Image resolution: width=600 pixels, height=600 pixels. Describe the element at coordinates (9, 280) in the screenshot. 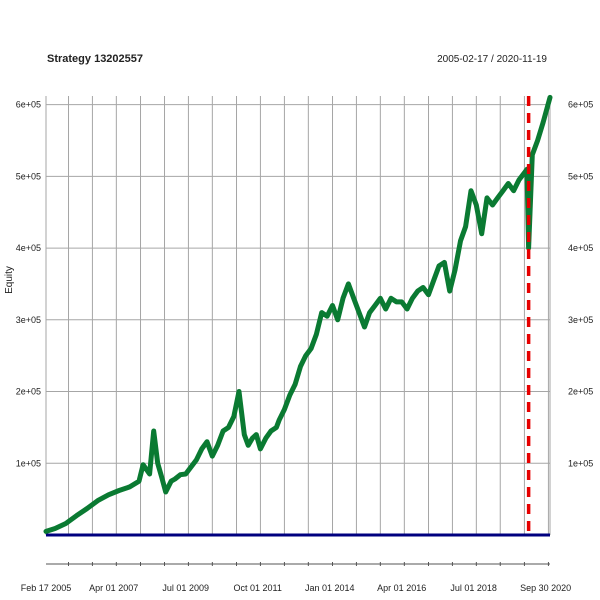

I see `y-axis-label: Equity` at that location.